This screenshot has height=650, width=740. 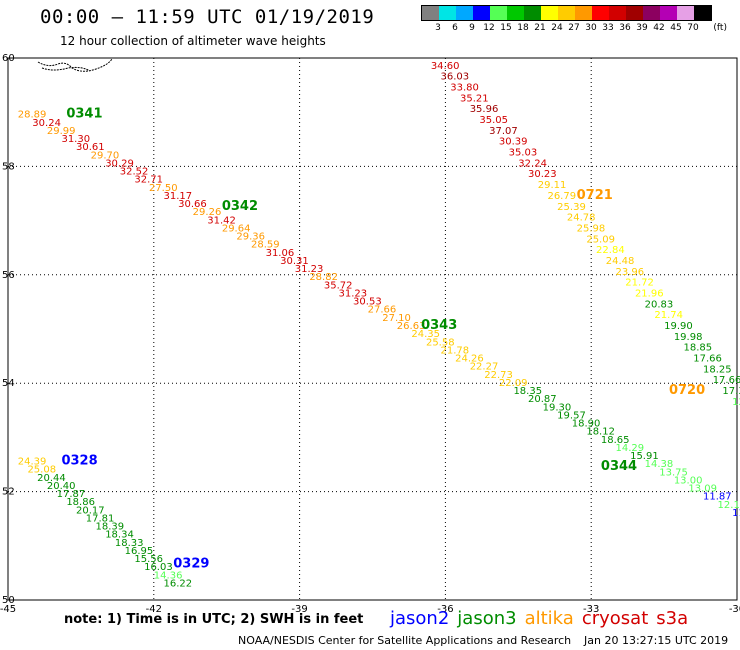 What do you see at coordinates (8, 275) in the screenshot?
I see `lat-tick-label: 56` at bounding box center [8, 275].